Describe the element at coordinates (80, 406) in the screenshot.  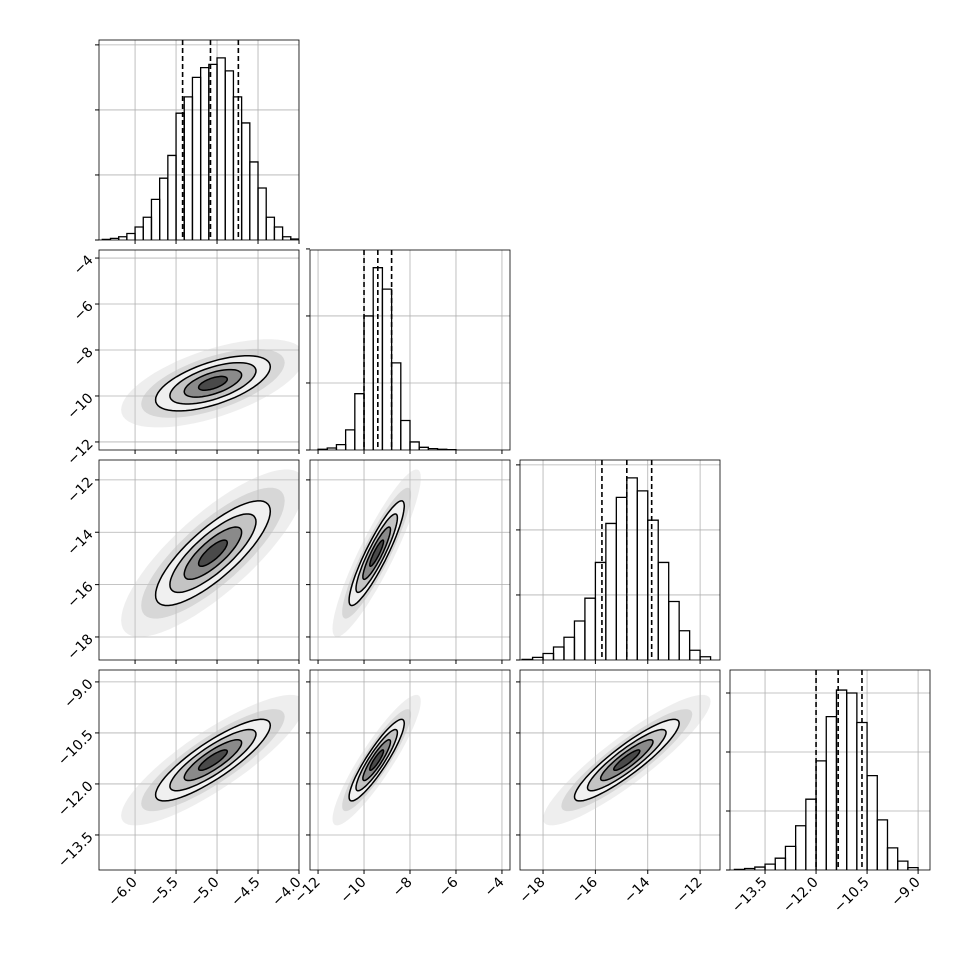
I see `y-tick-label: −10` at that location.